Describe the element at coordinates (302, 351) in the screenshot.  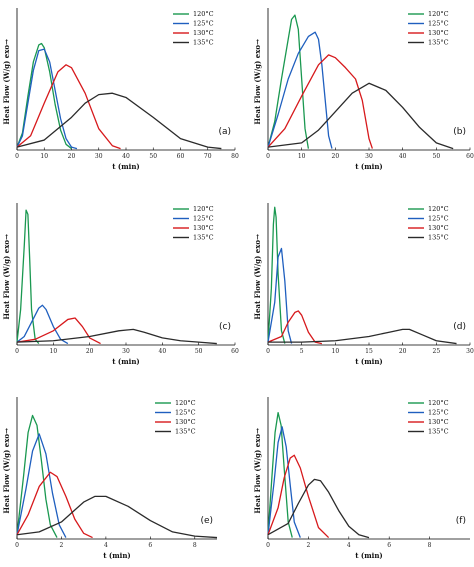
I see `x-tick-label: 5` at that location.